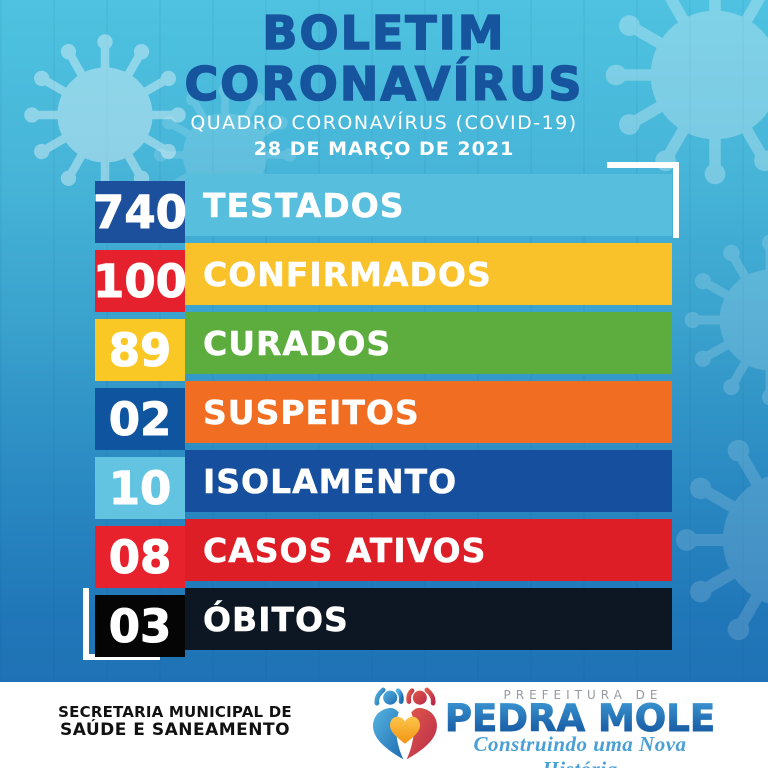 This screenshot has height=768, width=768. I want to click on stat-row-confirmados: CONFIRMADOS 100, so click(382, 277).